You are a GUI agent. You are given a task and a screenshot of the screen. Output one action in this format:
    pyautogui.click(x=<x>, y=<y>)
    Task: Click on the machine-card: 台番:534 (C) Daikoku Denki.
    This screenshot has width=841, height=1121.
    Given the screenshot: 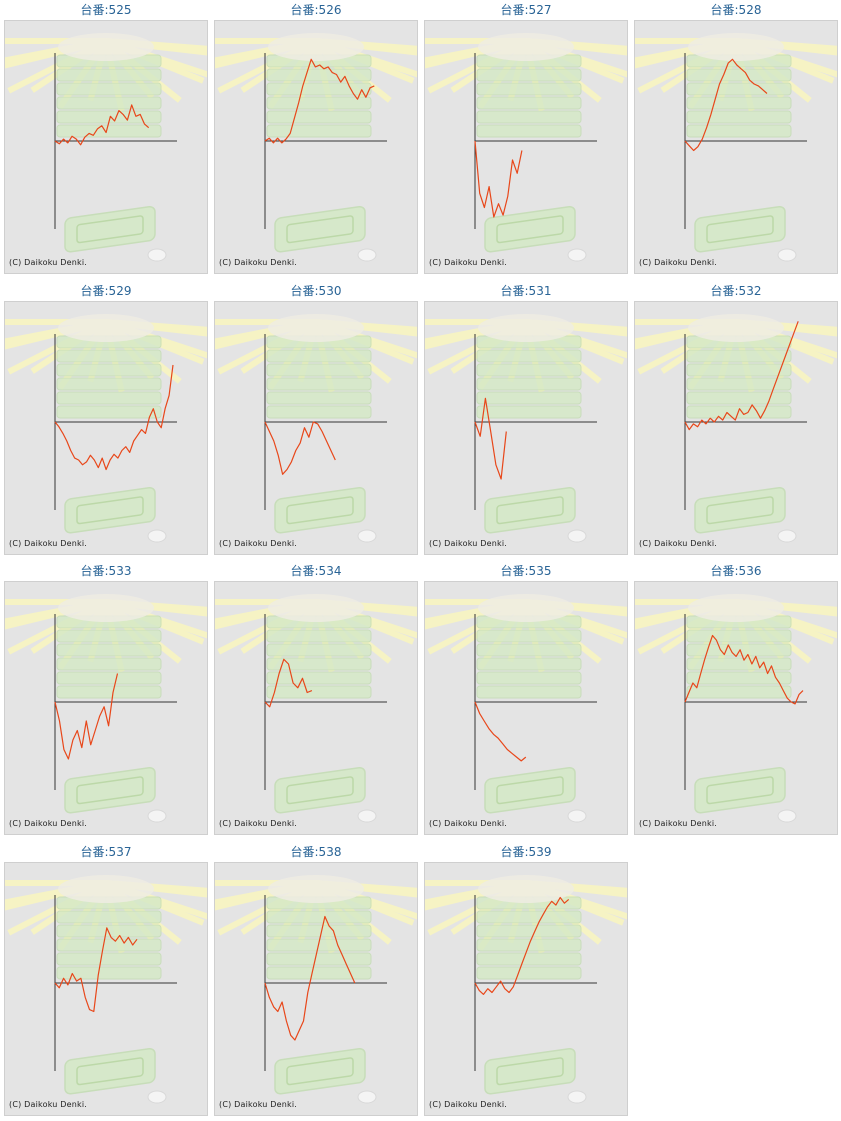 What is the action you would take?
    pyautogui.click(x=316, y=700)
    